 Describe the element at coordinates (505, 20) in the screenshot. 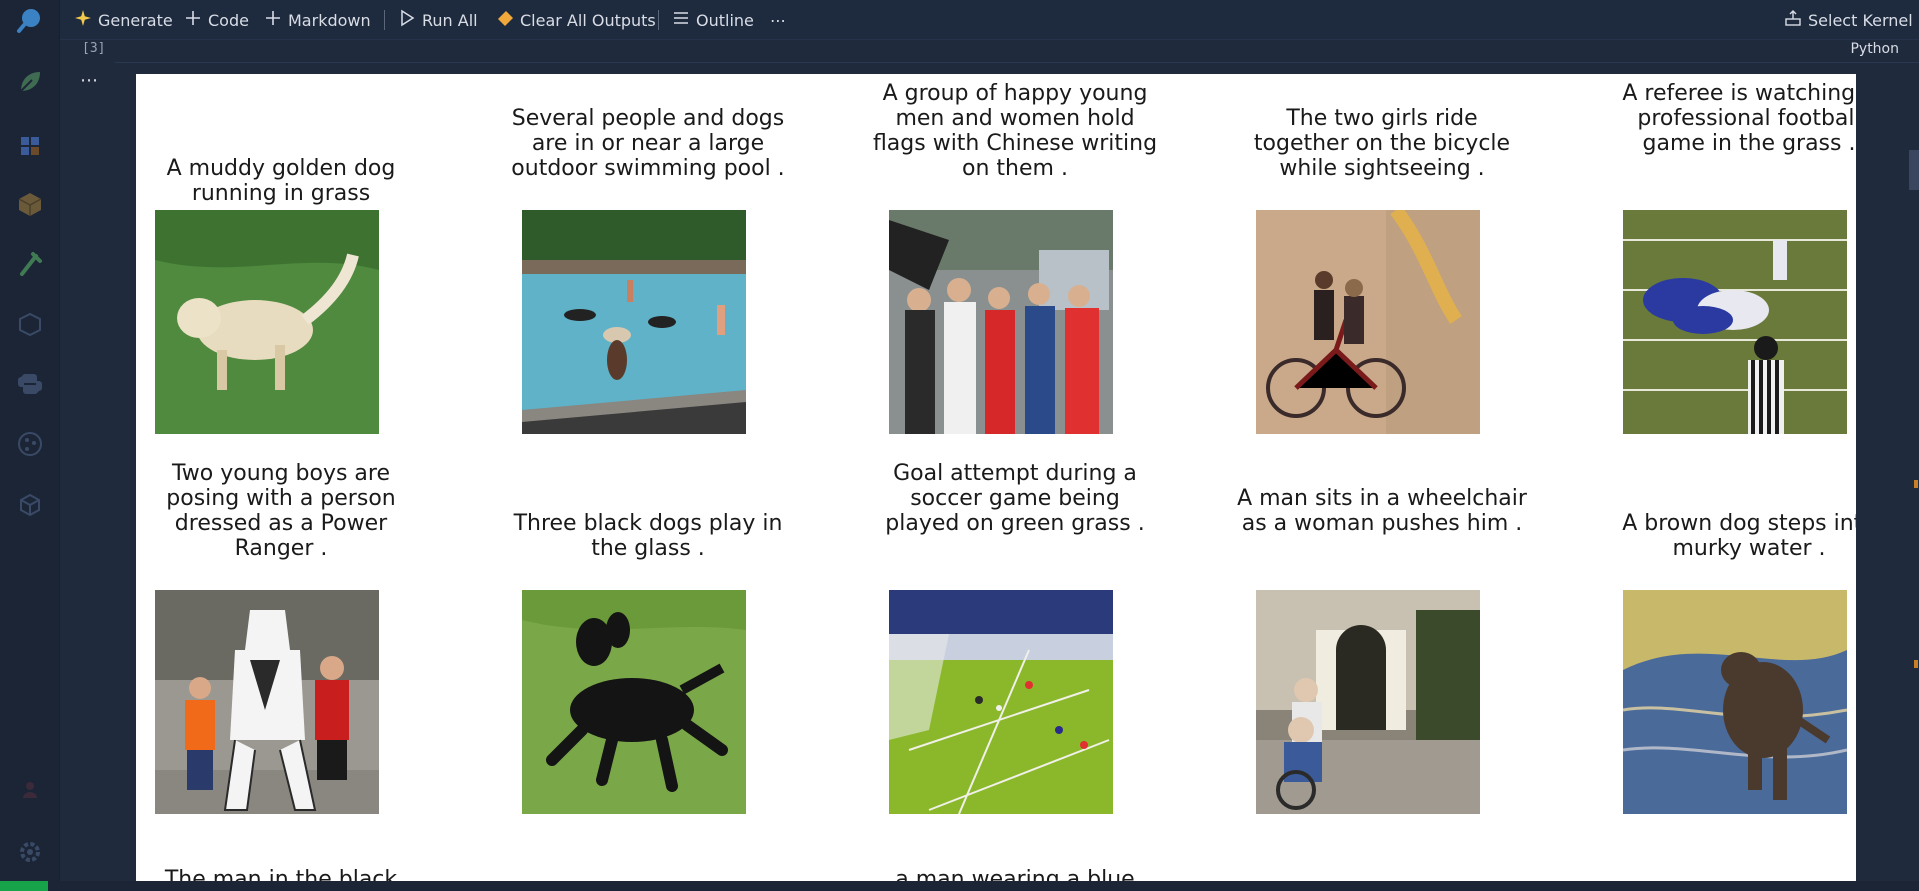

I see `eraser-icon` at that location.